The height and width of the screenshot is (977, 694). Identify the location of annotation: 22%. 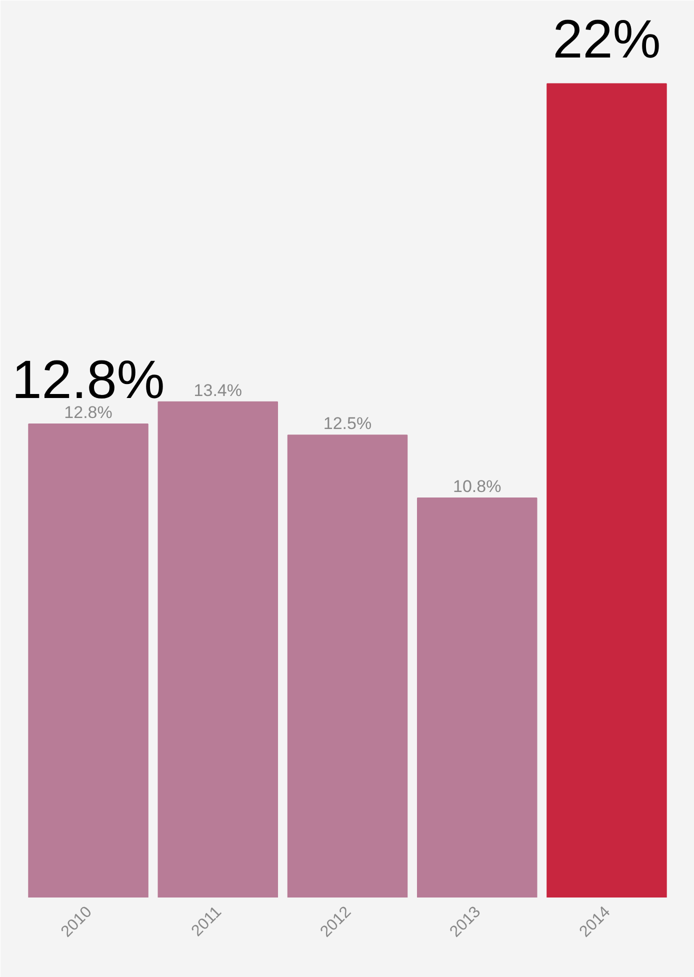
(606, 40).